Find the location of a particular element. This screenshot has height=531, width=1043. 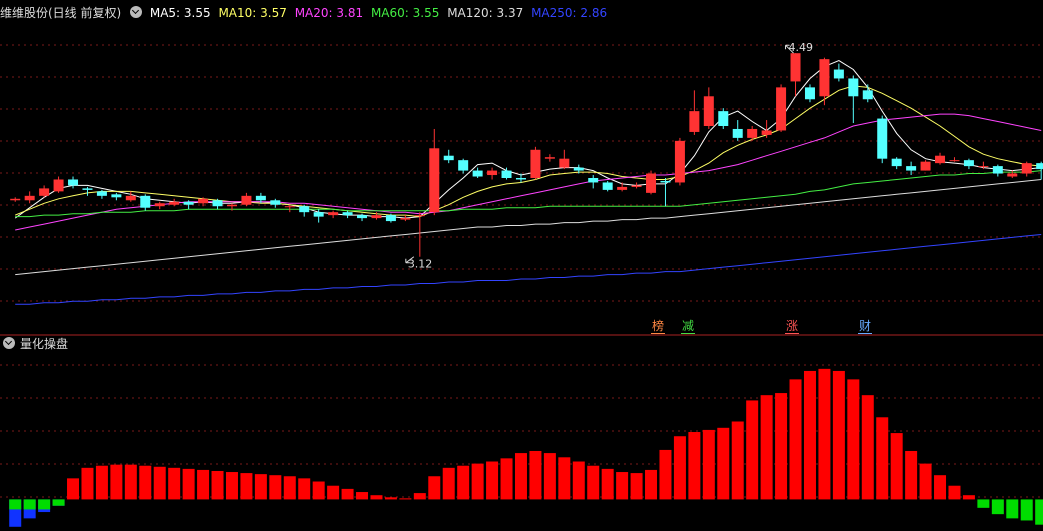

ma-line-ma60 is located at coordinates (528, 194).